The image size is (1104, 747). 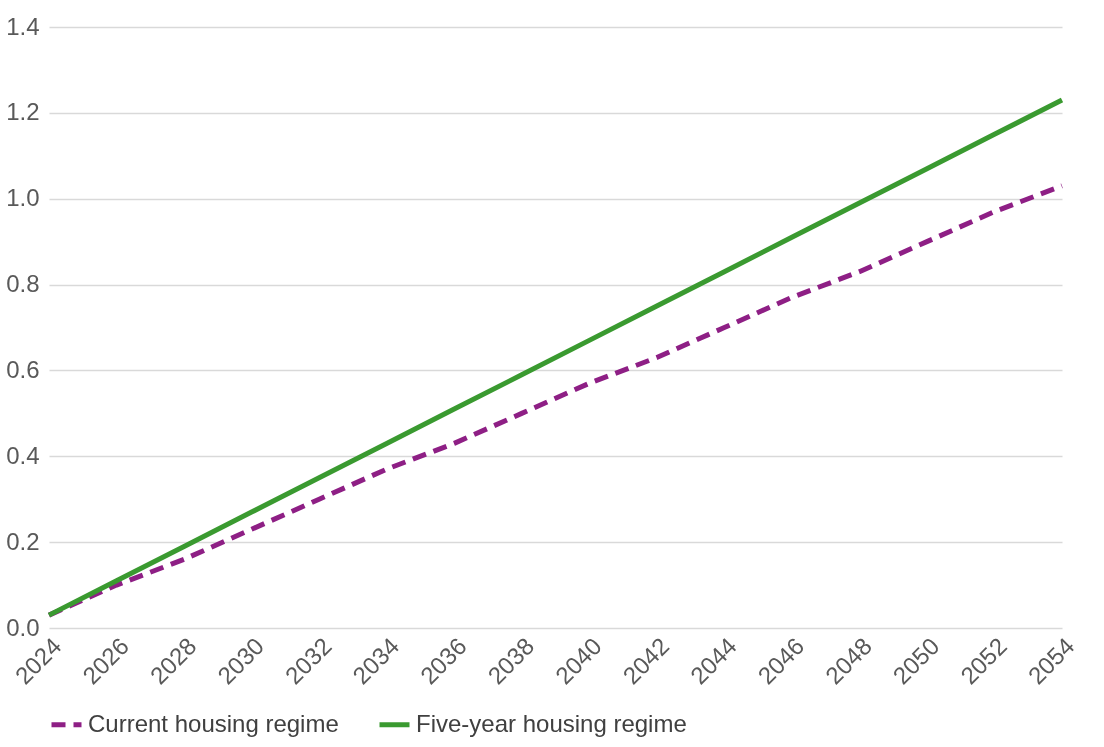 What do you see at coordinates (213, 723) in the screenshot?
I see `legend-label: Current housing regime` at bounding box center [213, 723].